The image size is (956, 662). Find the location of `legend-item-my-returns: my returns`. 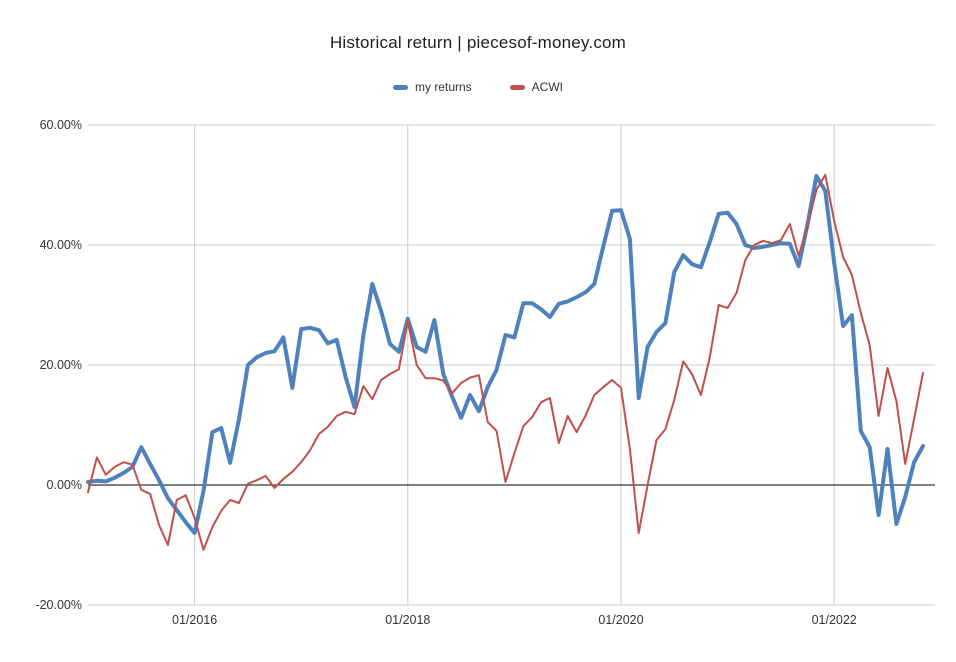

legend-item-my-returns: my returns is located at coordinates (432, 87).